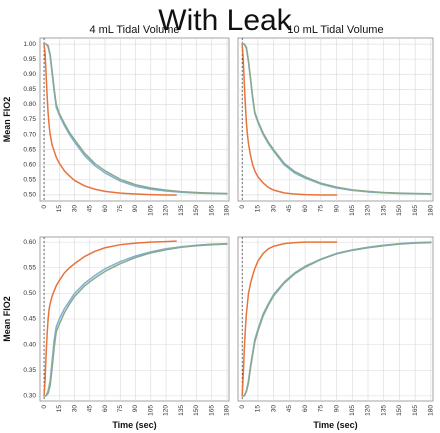  What do you see at coordinates (29, 44) in the screenshot?
I see `y-tick-label: 1.00` at bounding box center [29, 44].